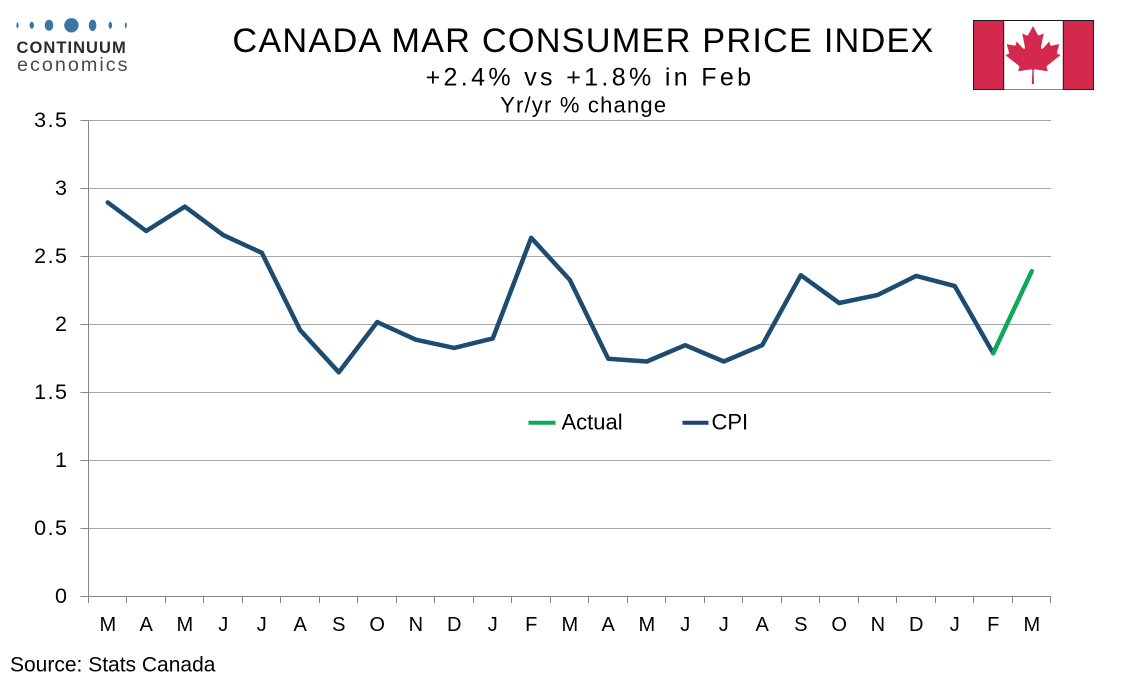 The height and width of the screenshot is (680, 1134). I want to click on svg-text: economics, so click(73, 65).